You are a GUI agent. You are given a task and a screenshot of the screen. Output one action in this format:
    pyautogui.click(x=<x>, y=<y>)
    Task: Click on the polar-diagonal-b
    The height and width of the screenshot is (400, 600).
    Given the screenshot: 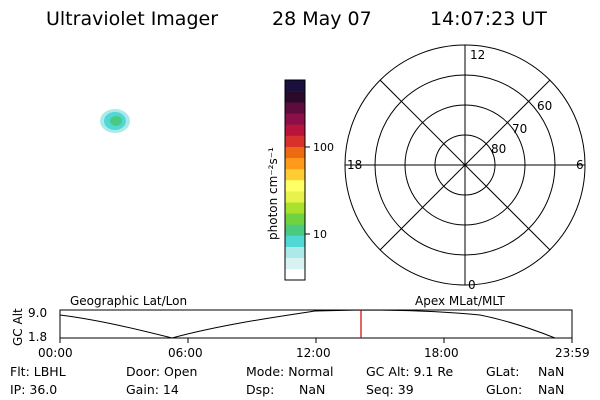 What is the action you would take?
    pyautogui.click(x=465, y=165)
    